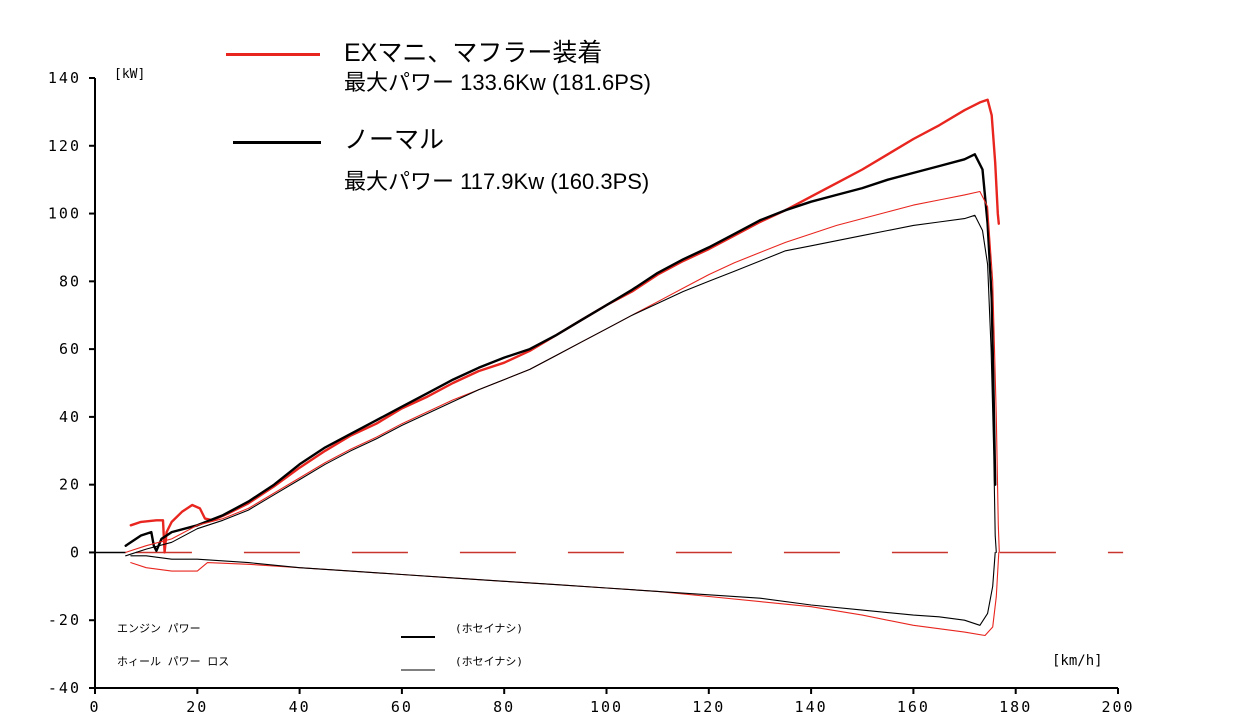  I want to click on x-tick-label: 180, so click(1015, 707).